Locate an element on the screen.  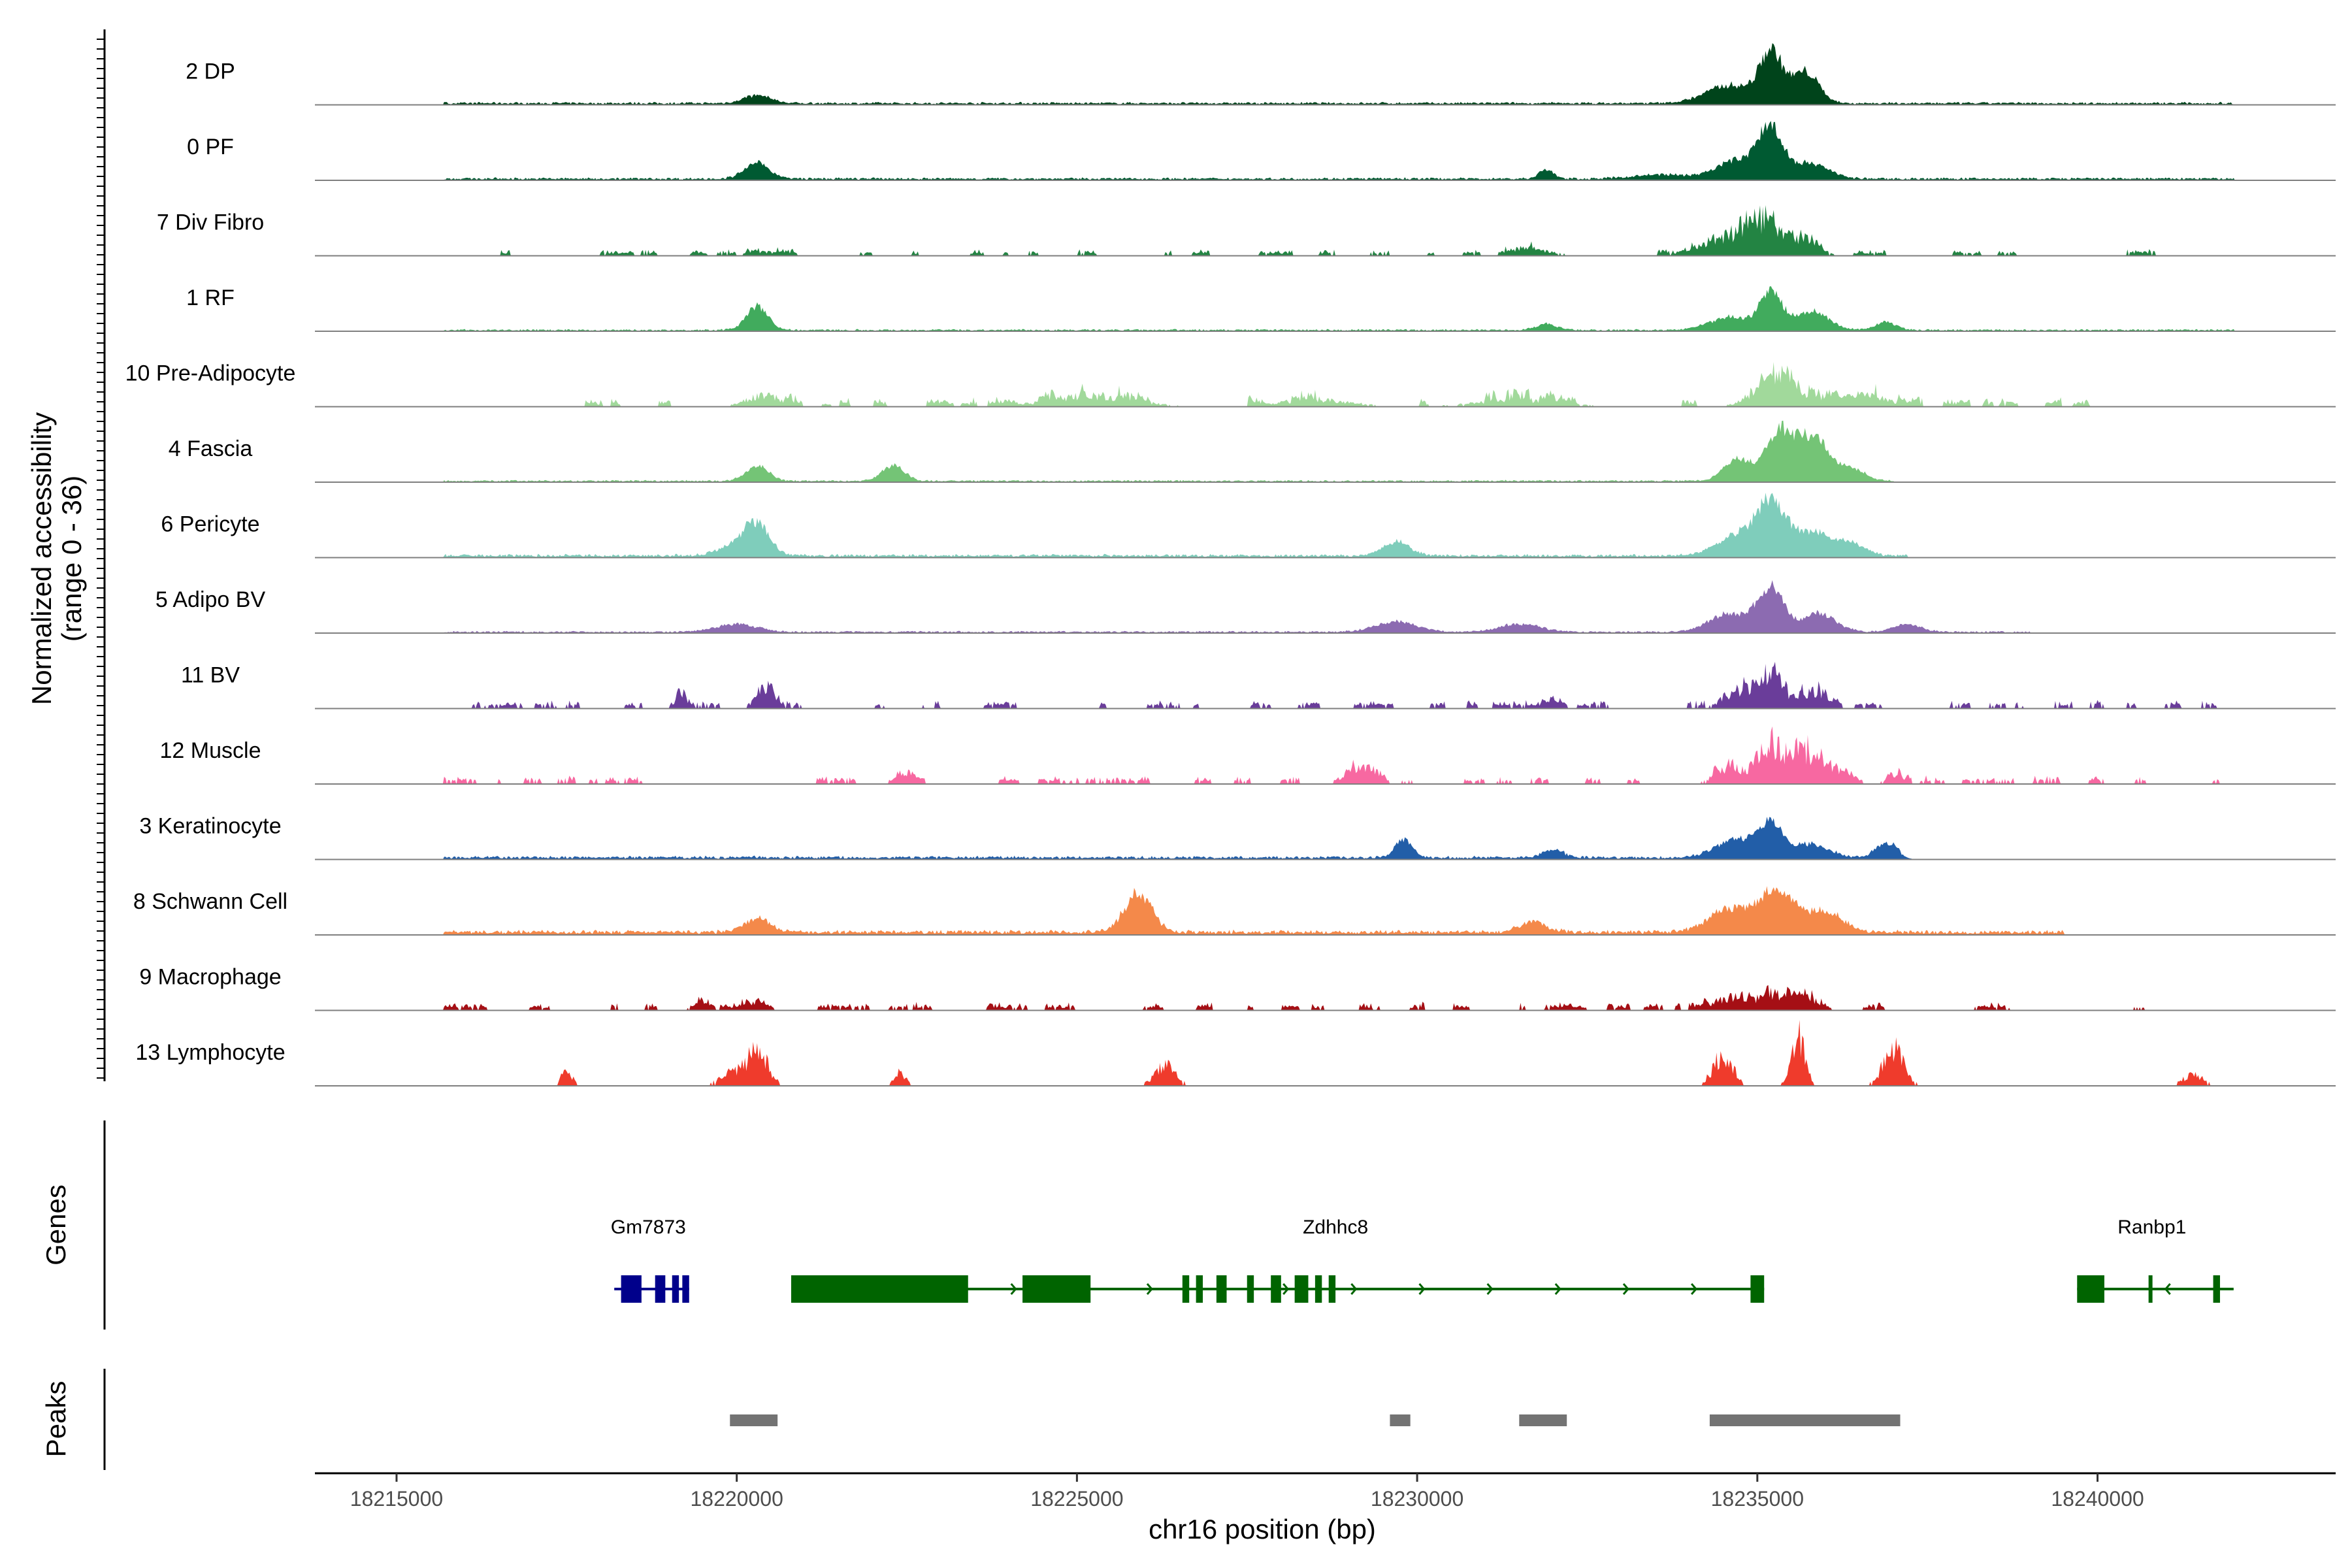
track-label: 5 Adipo BV is located at coordinates (210, 599).